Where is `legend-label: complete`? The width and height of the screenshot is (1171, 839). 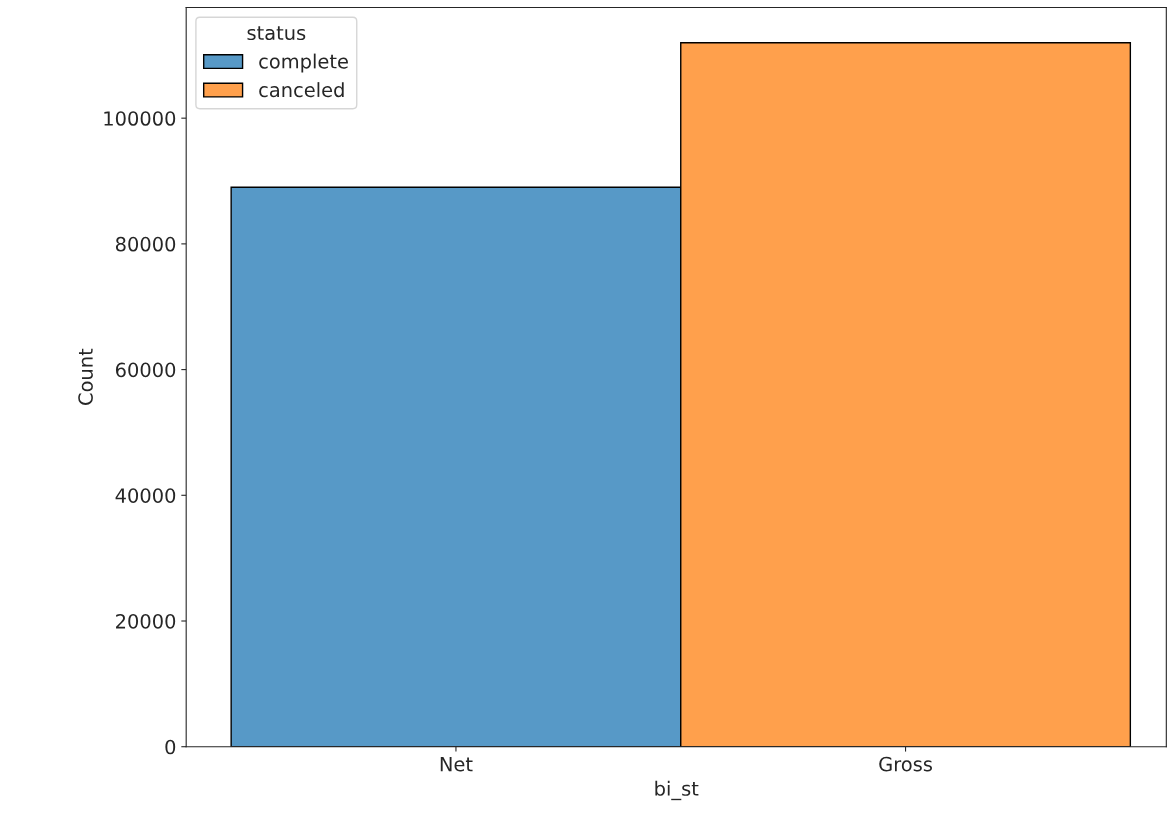 legend-label: complete is located at coordinates (303, 63).